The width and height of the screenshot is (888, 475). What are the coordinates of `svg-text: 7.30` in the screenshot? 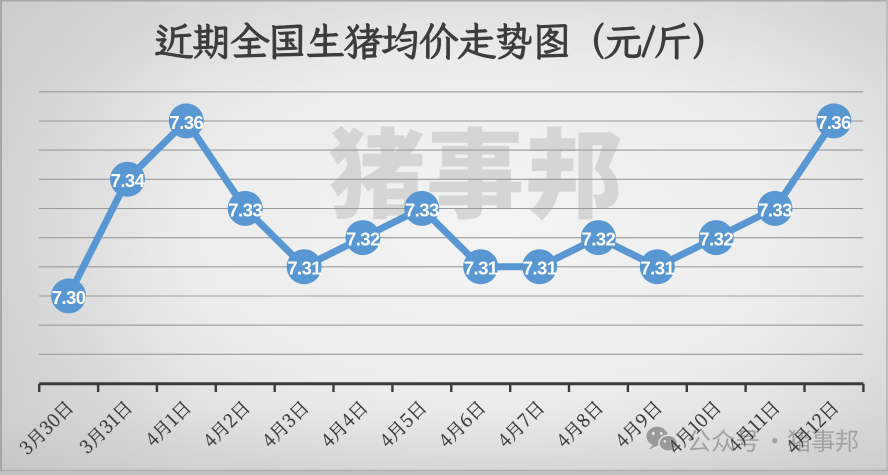 It's located at (69, 297).